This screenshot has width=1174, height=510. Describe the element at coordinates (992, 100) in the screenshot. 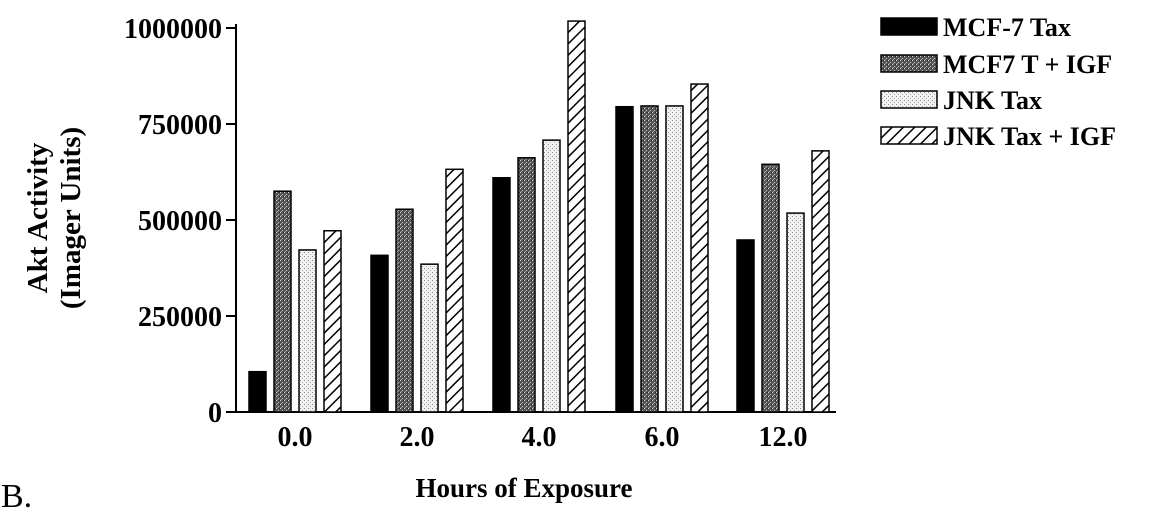

I see `legend-label: JNK Tax` at that location.